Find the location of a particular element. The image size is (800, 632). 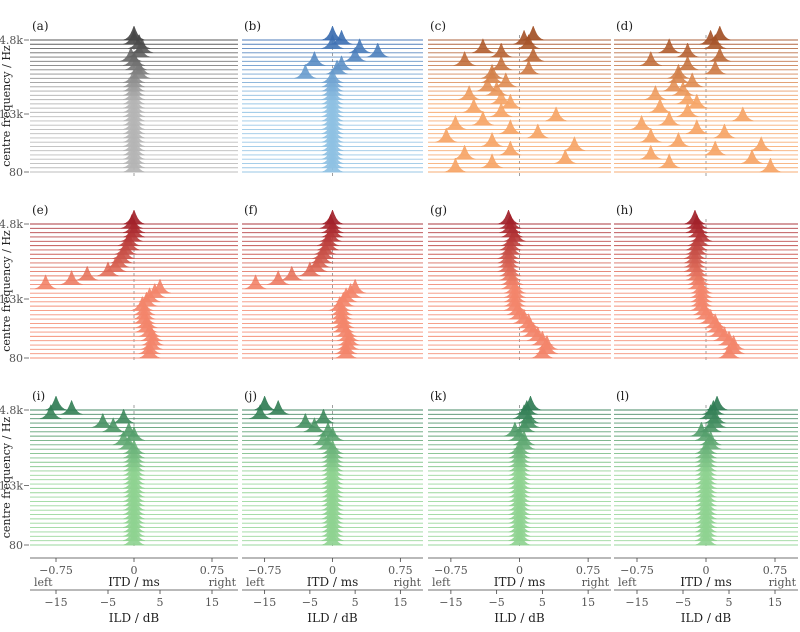

panel-k is located at coordinates (519, 472).